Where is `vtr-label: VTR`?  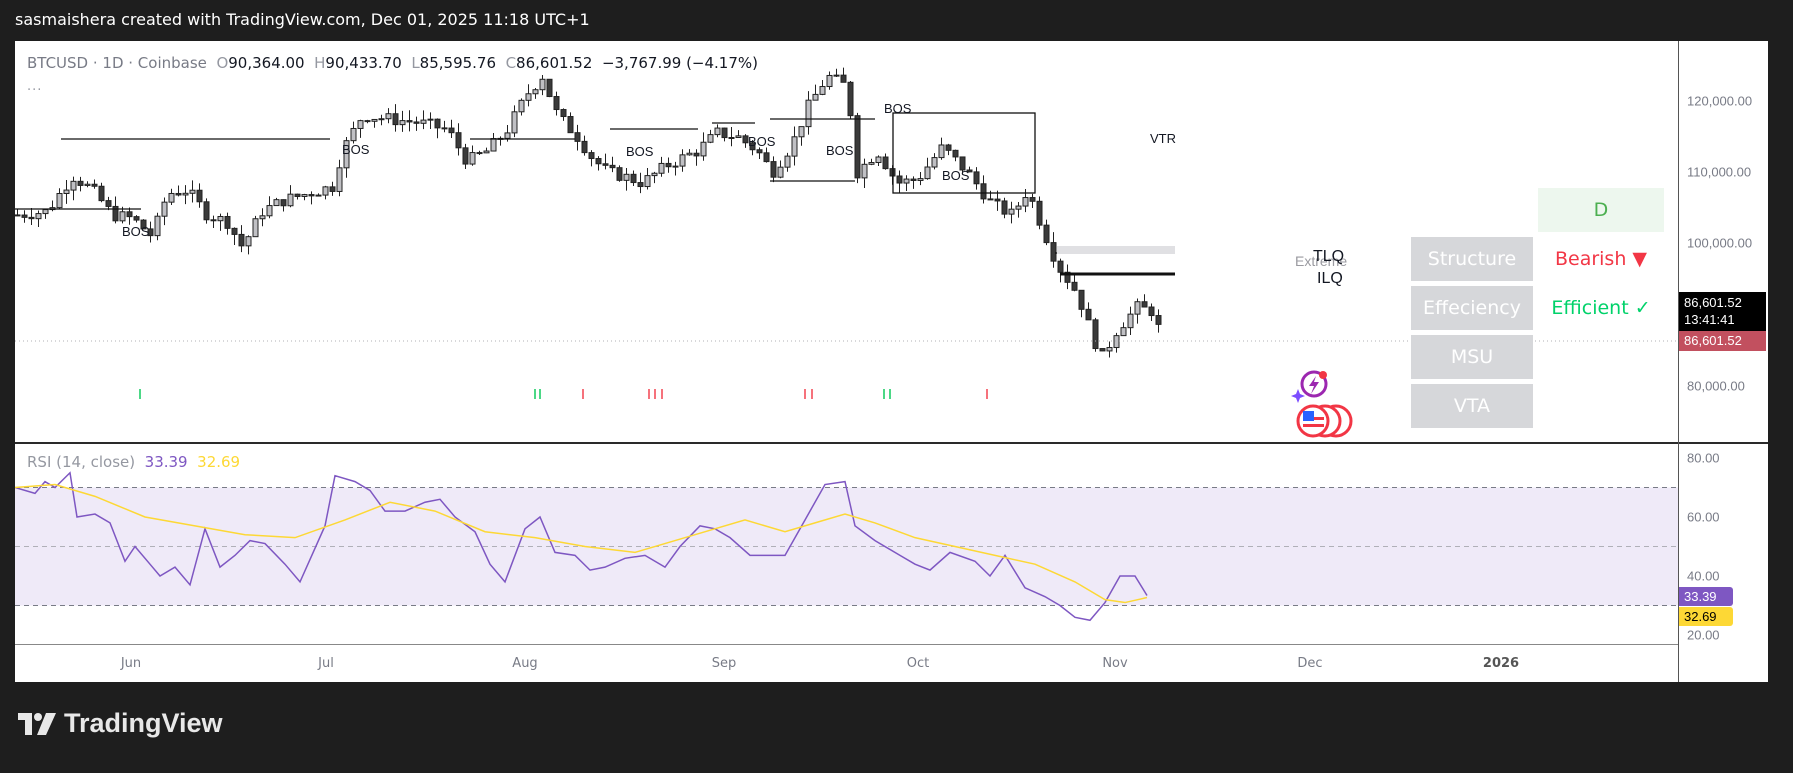
vtr-label: VTR is located at coordinates (1163, 138).